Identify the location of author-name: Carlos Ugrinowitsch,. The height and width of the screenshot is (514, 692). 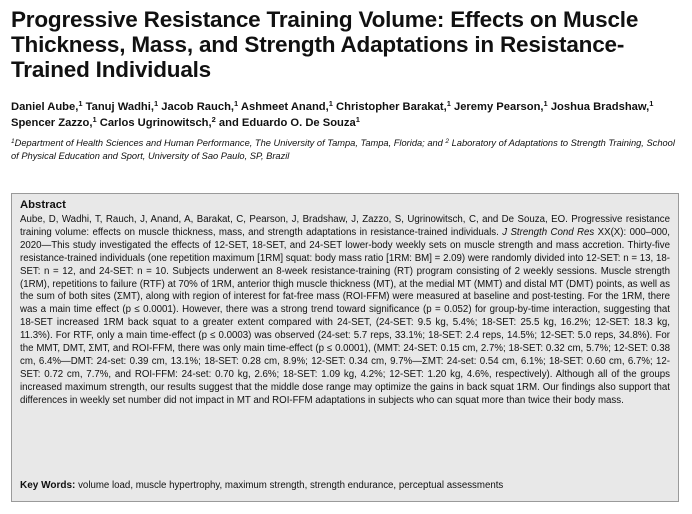
(155, 123).